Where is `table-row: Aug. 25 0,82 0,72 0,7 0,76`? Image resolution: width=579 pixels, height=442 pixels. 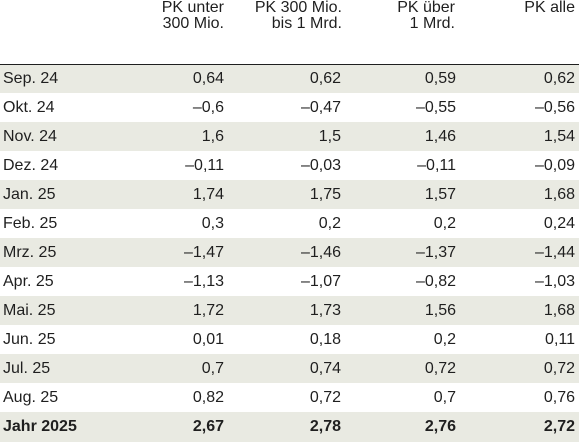 table-row: Aug. 25 0,82 0,72 0,7 0,76 is located at coordinates (289, 397).